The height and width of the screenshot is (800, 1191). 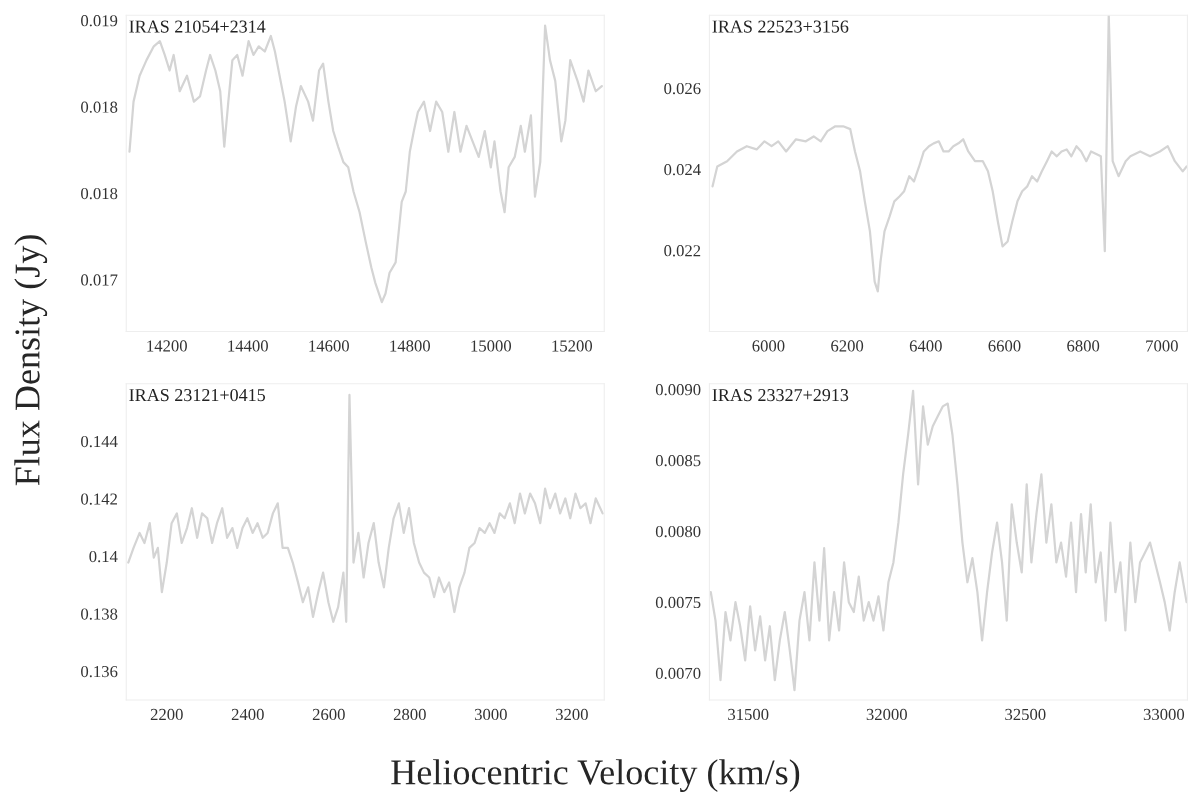 What do you see at coordinates (1164, 714) in the screenshot?
I see `x-tick-label: 33000` at bounding box center [1164, 714].